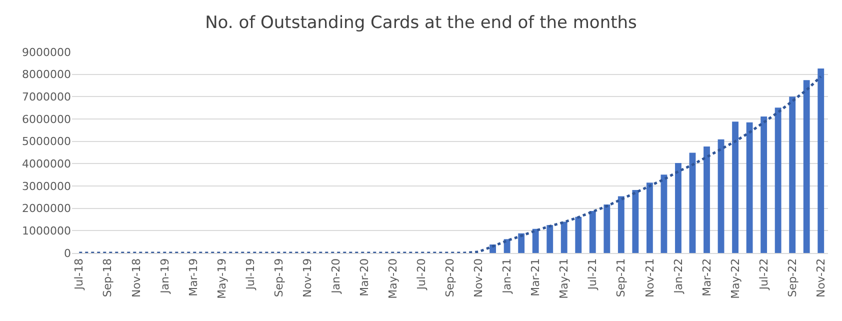 This screenshot has height=321, width=842. What do you see at coordinates (46, 141) in the screenshot?
I see `y-tick-label: 5000000` at bounding box center [46, 141].